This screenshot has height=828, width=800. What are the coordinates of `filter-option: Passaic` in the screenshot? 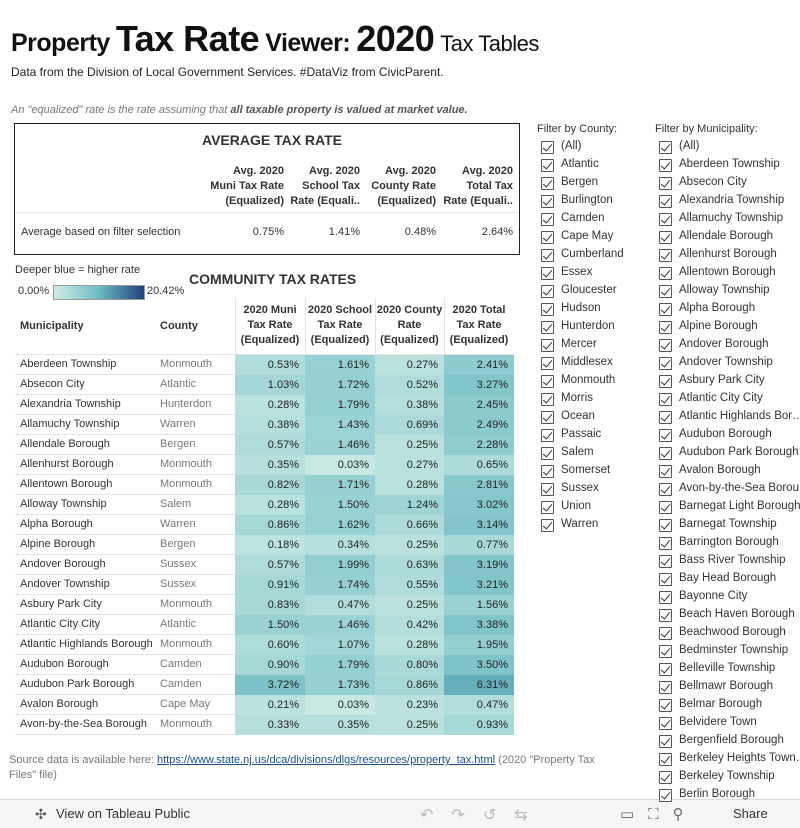 It's located at (581, 434).